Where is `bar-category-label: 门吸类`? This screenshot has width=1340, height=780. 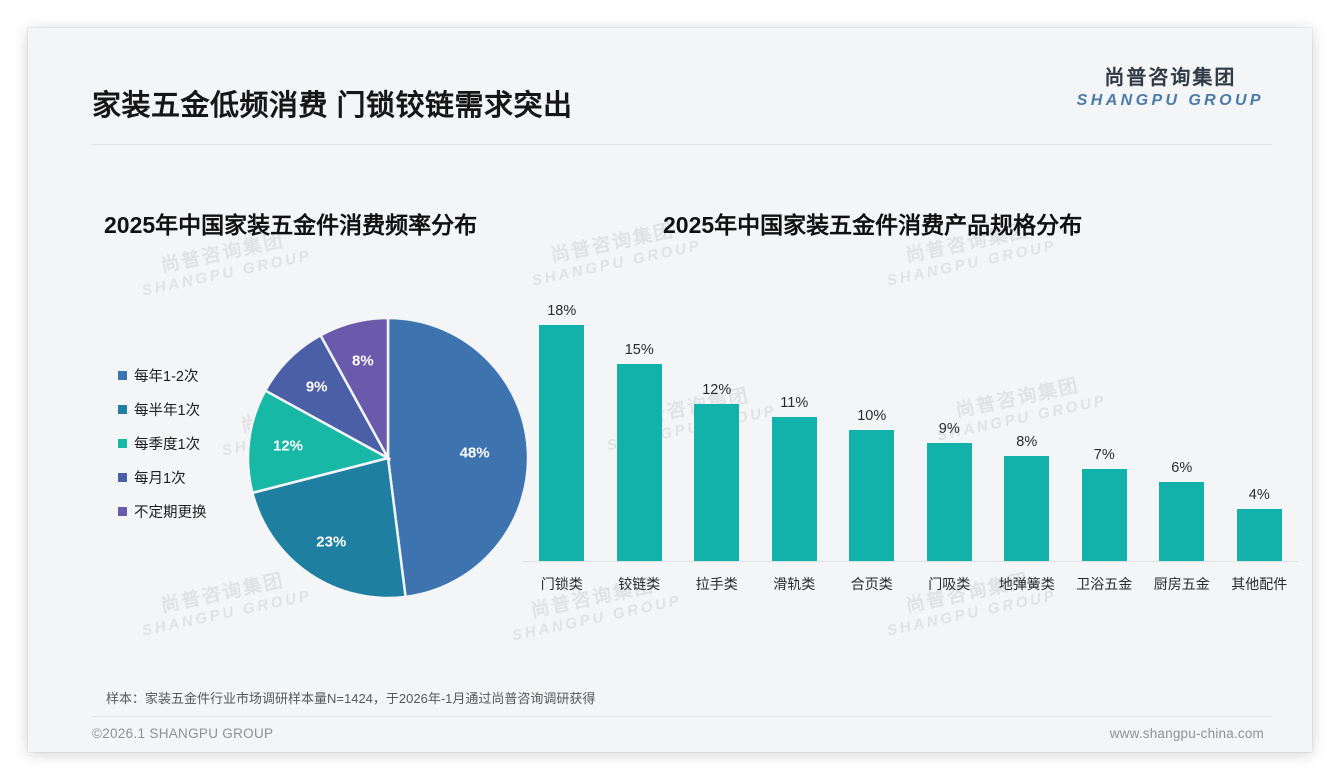 bar-category-label: 门吸类 is located at coordinates (949, 584).